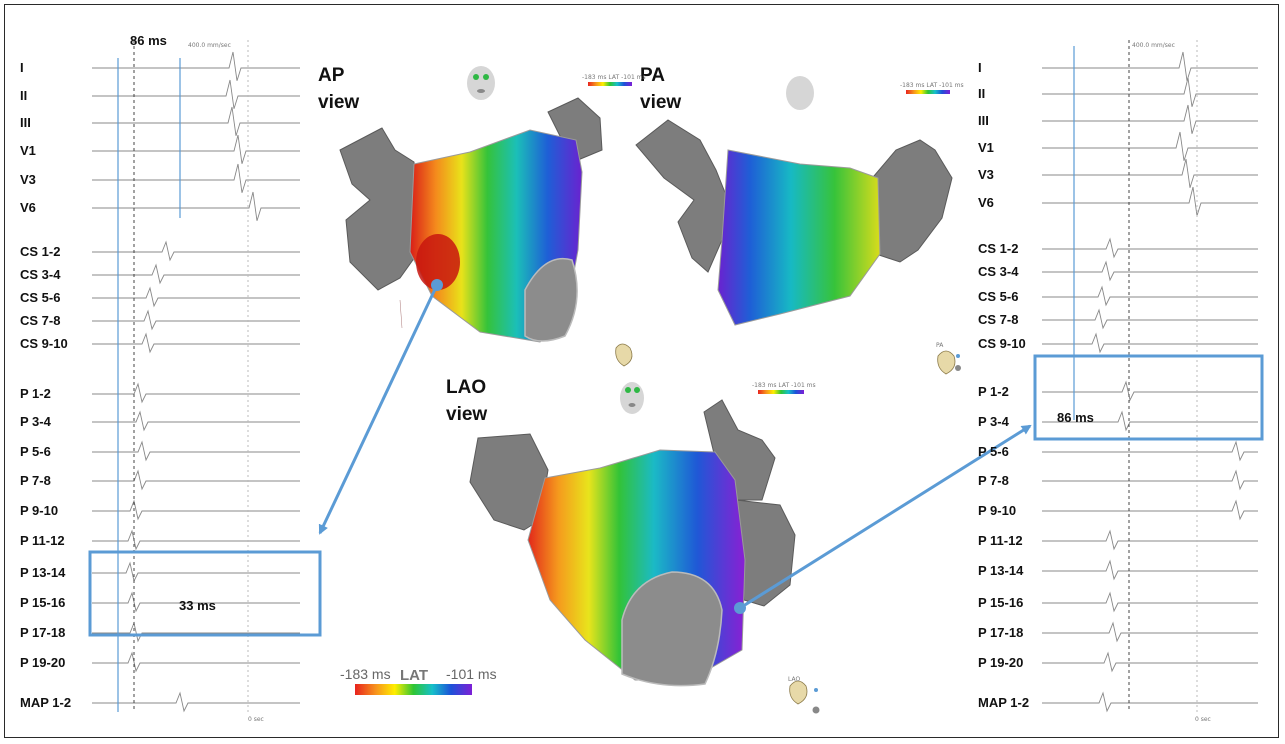  What do you see at coordinates (1000, 540) in the screenshot?
I see `right-lead-label: P 11-12` at bounding box center [1000, 540].